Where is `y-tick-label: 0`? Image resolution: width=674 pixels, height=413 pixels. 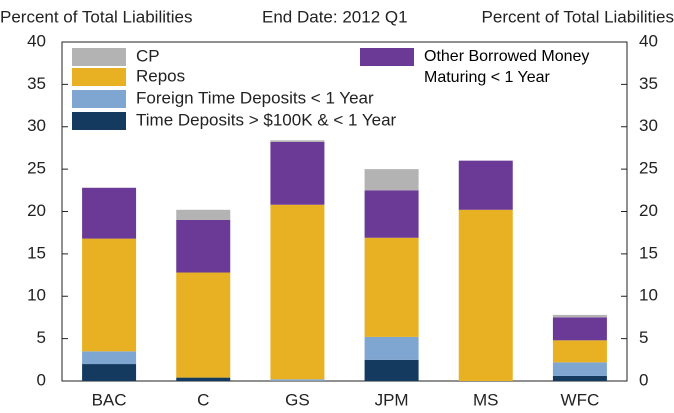
y-tick-label: 0 is located at coordinates (41, 379).